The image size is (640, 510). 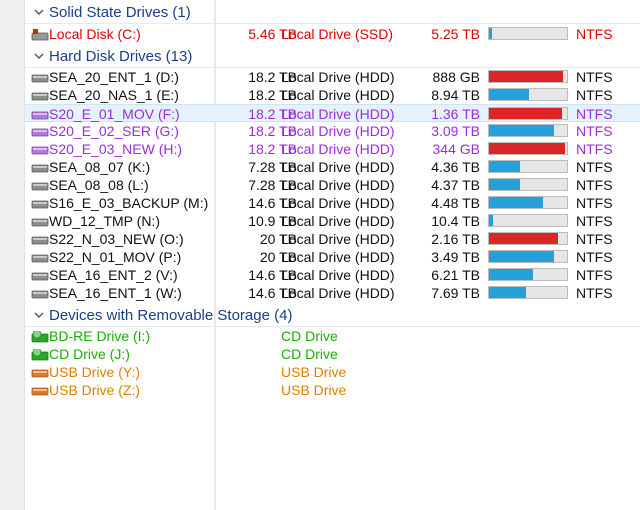 I want to click on free-space: 344 GB, so click(x=456, y=149).